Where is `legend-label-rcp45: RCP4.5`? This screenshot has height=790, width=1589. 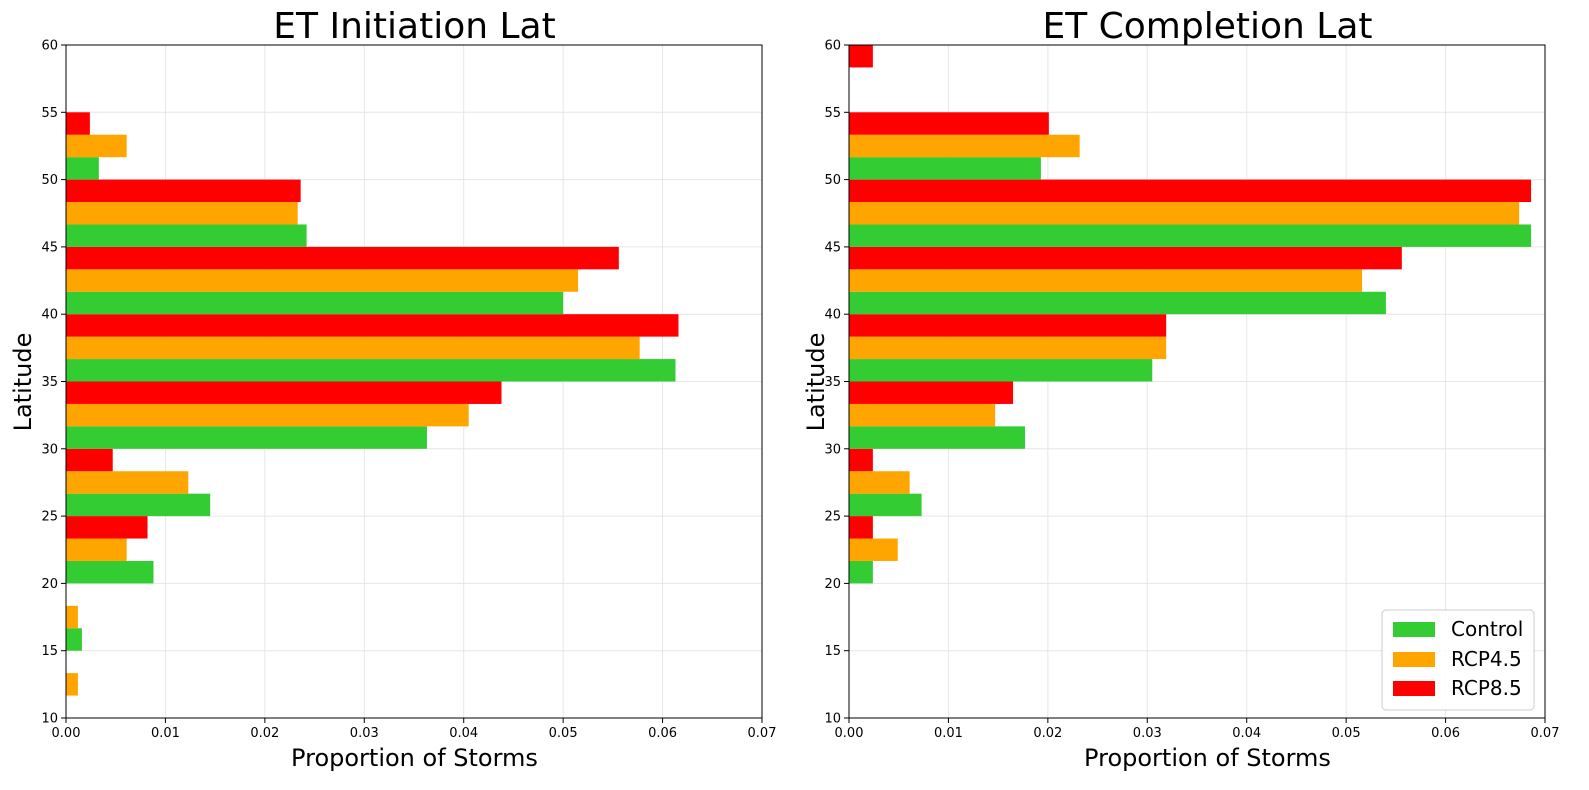 legend-label-rcp45: RCP4.5 is located at coordinates (1486, 659).